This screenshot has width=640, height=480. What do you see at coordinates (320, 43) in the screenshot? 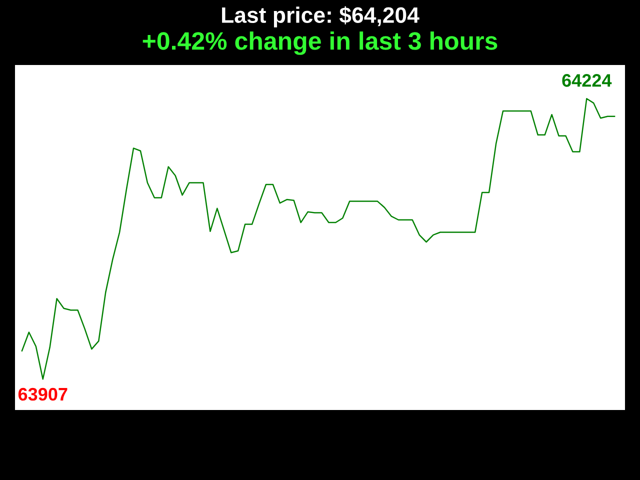
I see `chart-subtitle: +0.42% change in last 3 hours` at bounding box center [320, 43].